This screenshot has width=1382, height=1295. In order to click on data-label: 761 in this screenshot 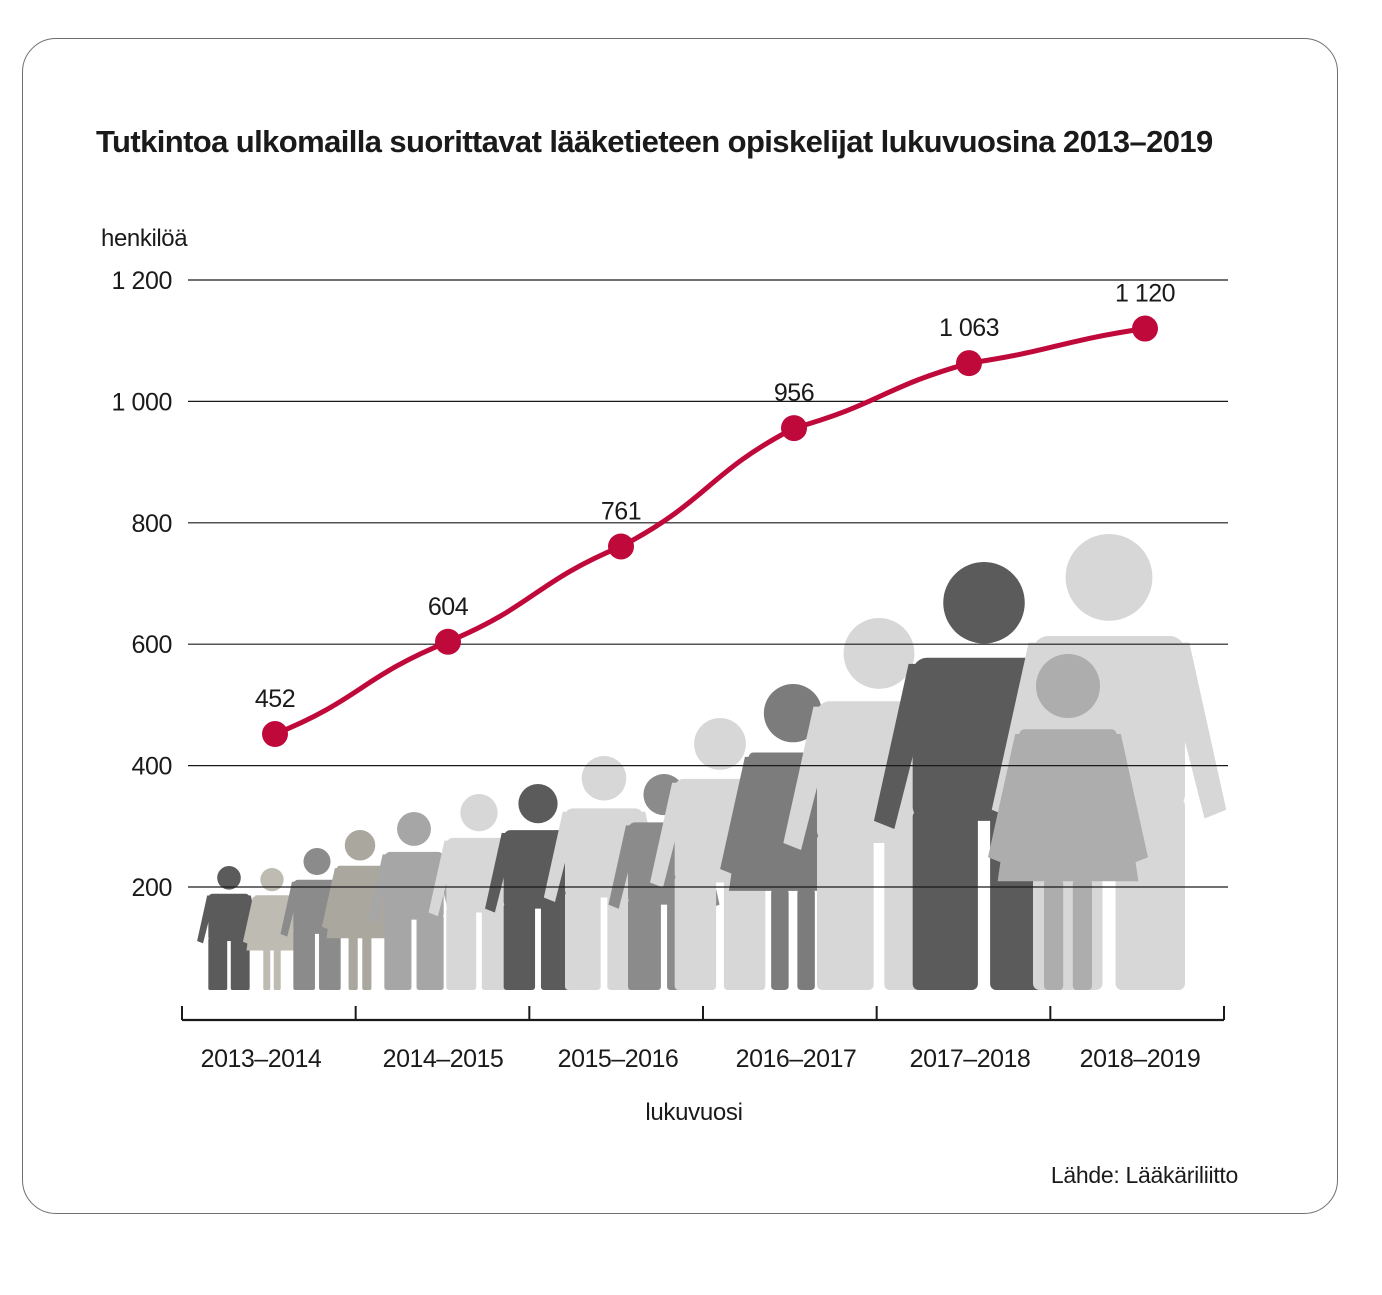, I will do `click(621, 511)`.